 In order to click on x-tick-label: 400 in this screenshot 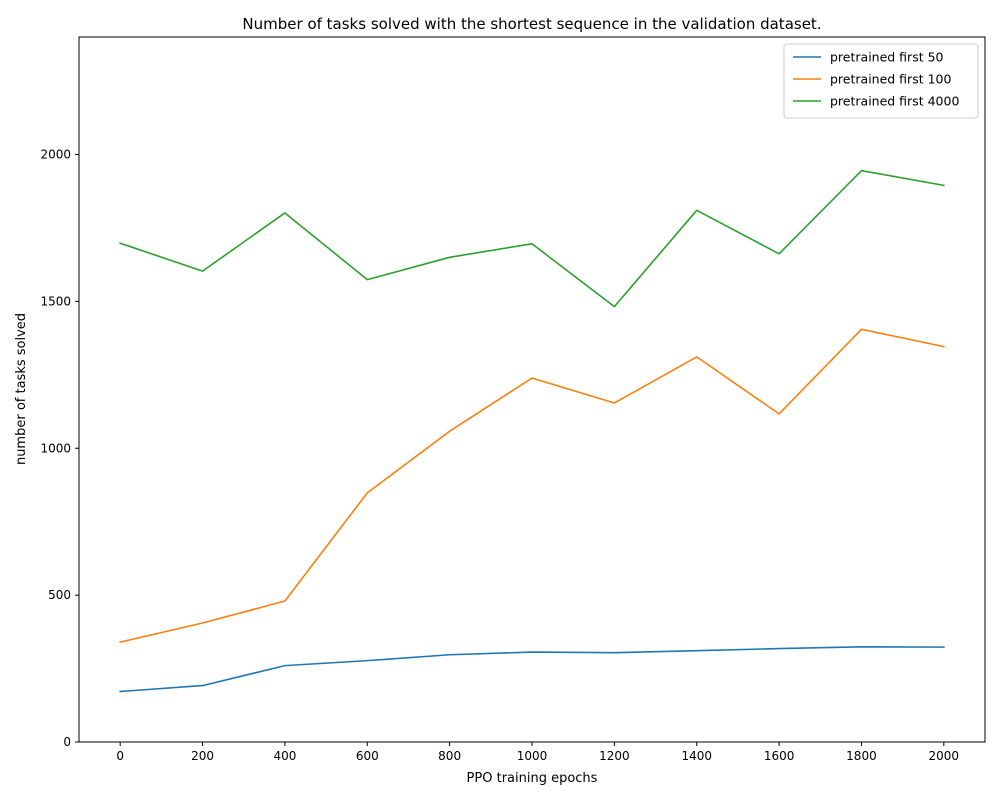, I will do `click(284, 756)`.